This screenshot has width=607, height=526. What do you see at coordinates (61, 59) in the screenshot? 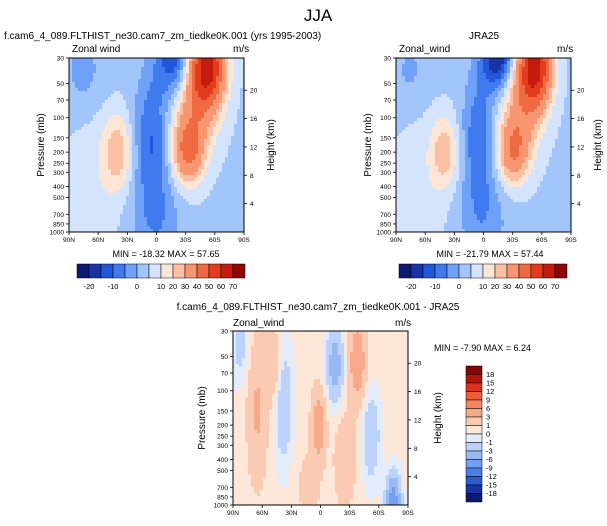
I see `y-tick-label: 30` at bounding box center [61, 59].